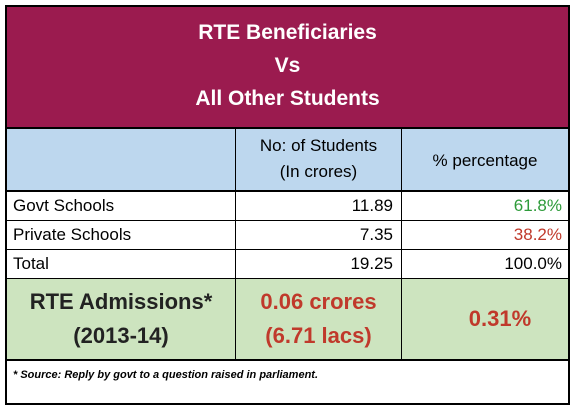 This screenshot has width=577, height=413. What do you see at coordinates (319, 206) in the screenshot?
I see `row-students: 11.89` at bounding box center [319, 206].